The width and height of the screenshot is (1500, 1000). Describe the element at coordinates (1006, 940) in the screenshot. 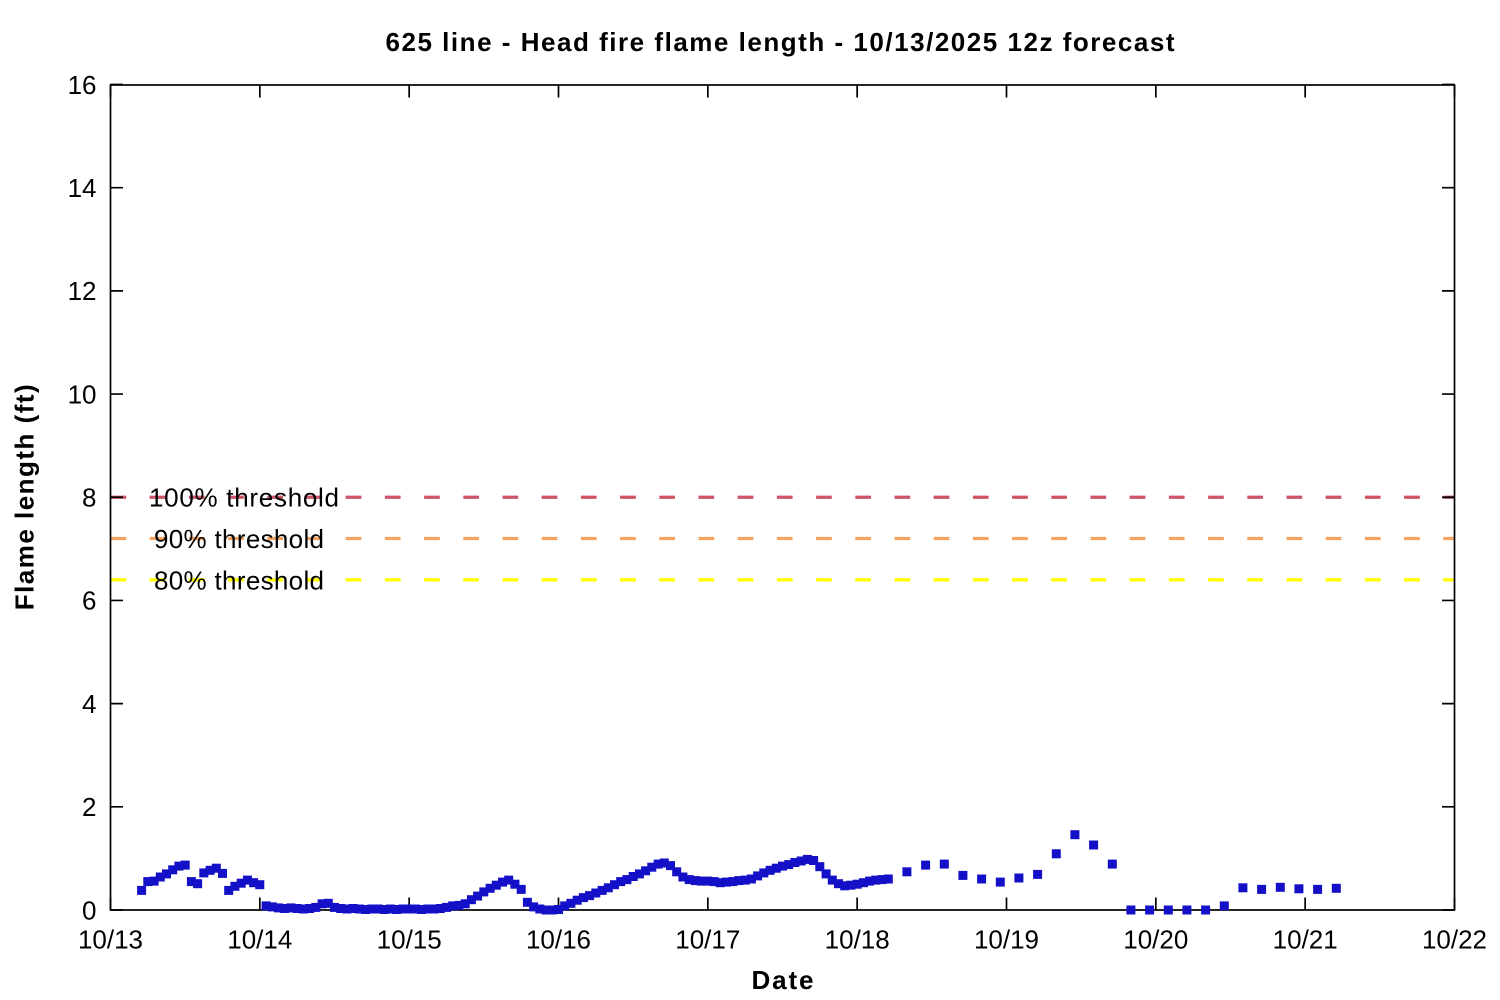

I see `svg-text: 10/19` at that location.